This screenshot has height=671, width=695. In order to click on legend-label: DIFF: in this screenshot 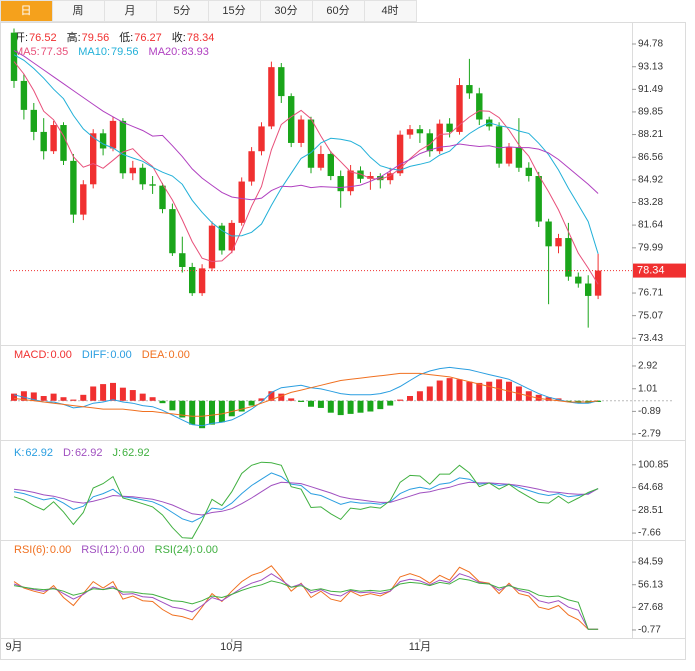, I will do `click(96, 355)`.